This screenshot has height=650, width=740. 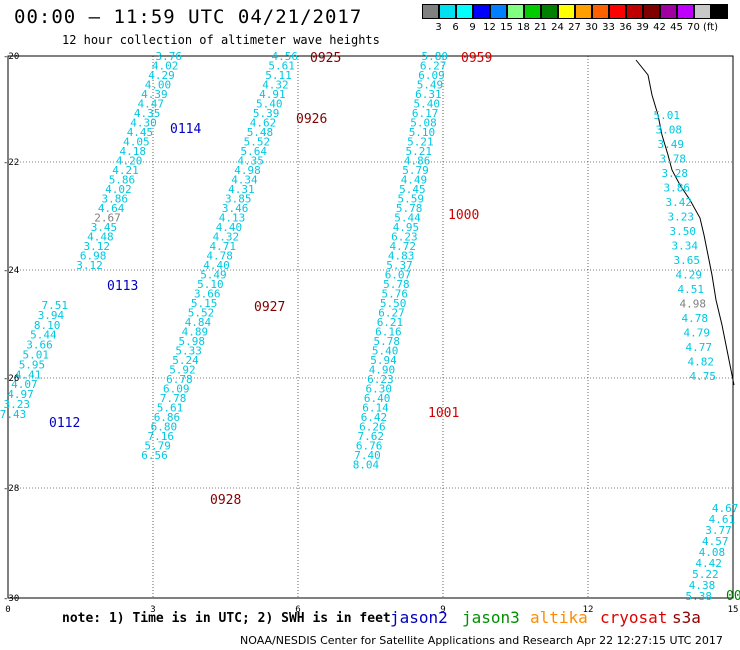 What do you see at coordinates (285, 56) in the screenshot?
I see `wave-height-value: 4.56` at bounding box center [285, 56].